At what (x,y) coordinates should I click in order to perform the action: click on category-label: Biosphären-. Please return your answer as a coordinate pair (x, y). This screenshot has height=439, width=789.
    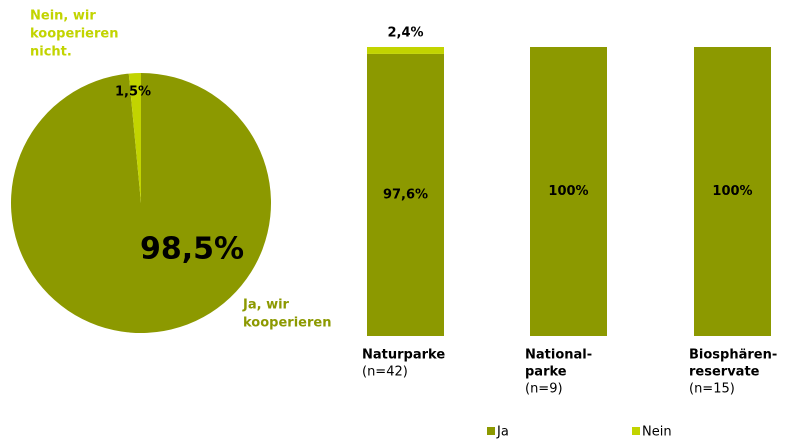
    Looking at the image, I should click on (733, 355).